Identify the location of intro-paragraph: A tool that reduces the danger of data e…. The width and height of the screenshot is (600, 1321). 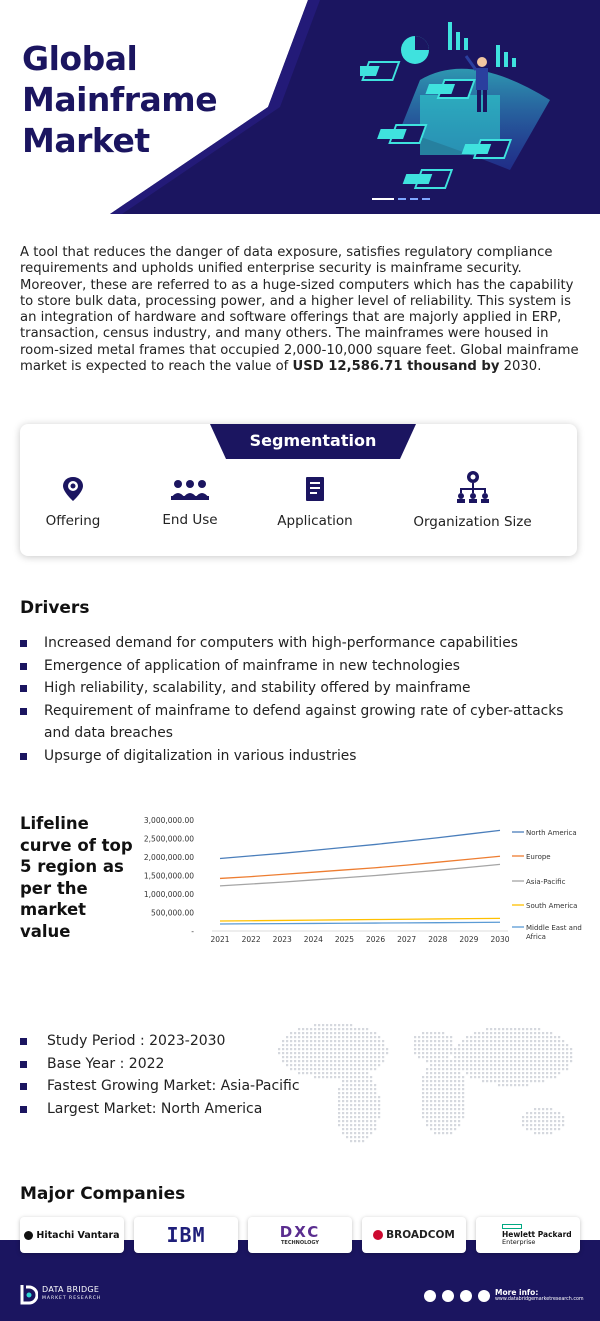
(299, 310).